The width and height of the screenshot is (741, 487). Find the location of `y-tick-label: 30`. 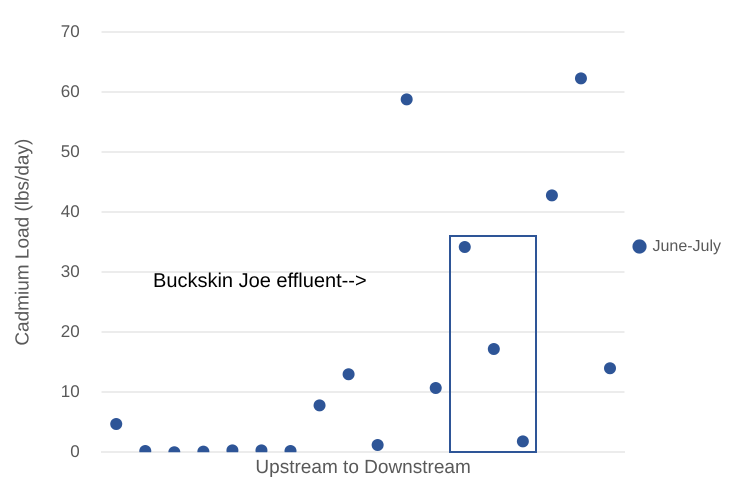

y-tick-label: 30 is located at coordinates (70, 271).